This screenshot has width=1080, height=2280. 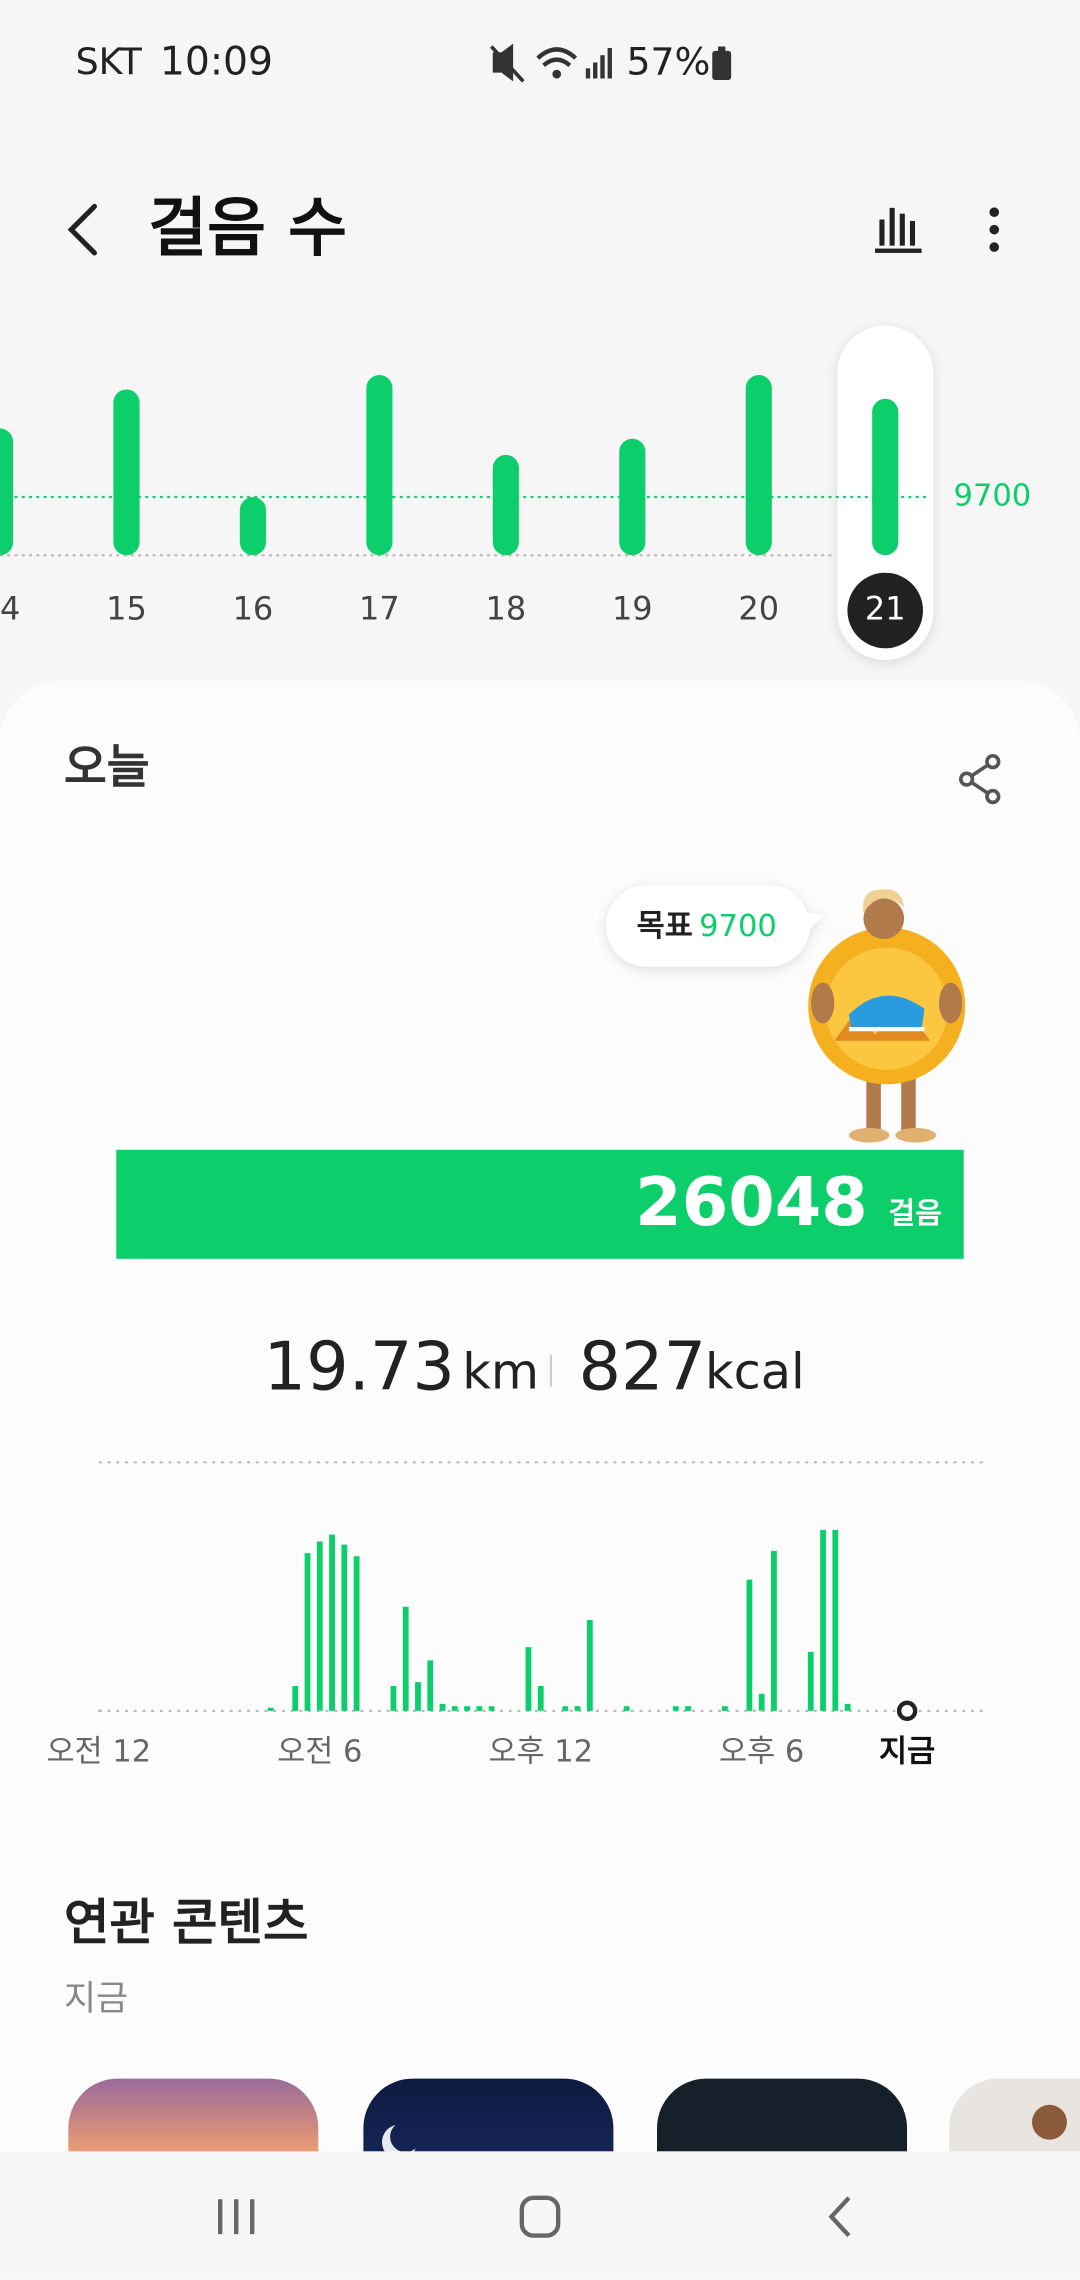 I want to click on day-label: 16, so click(x=253, y=608).